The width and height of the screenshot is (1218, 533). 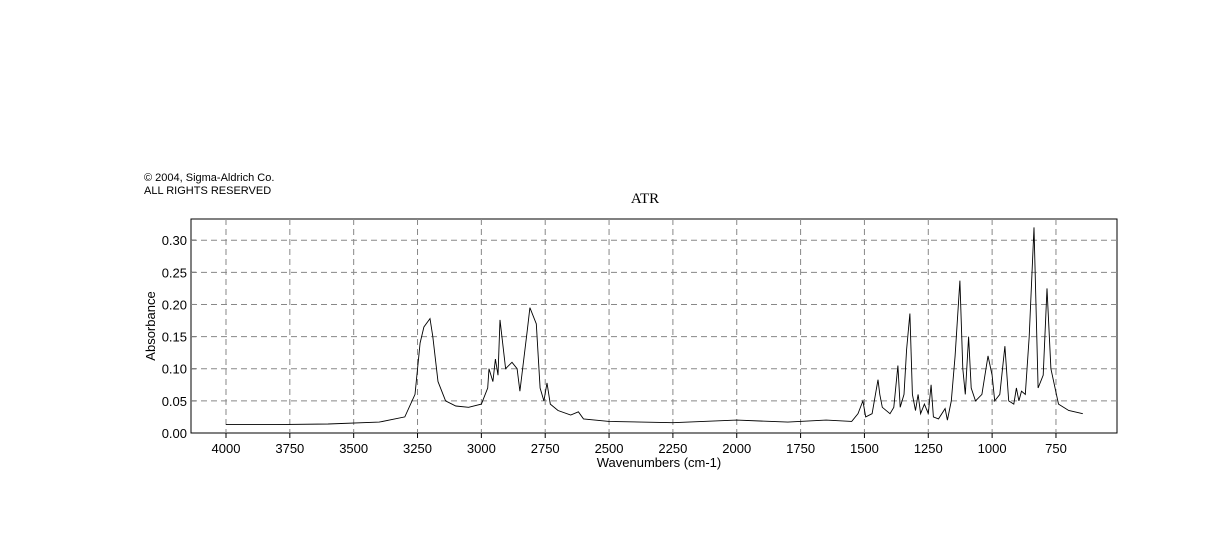 What do you see at coordinates (150, 325) in the screenshot?
I see `y-axis-label: Absorbance` at bounding box center [150, 325].